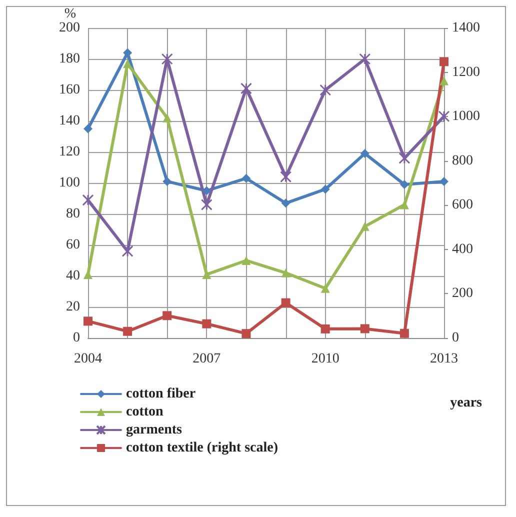 Image resolution: width=516 pixels, height=517 pixels. I want to click on x-tick-label: 2007, so click(206, 359).